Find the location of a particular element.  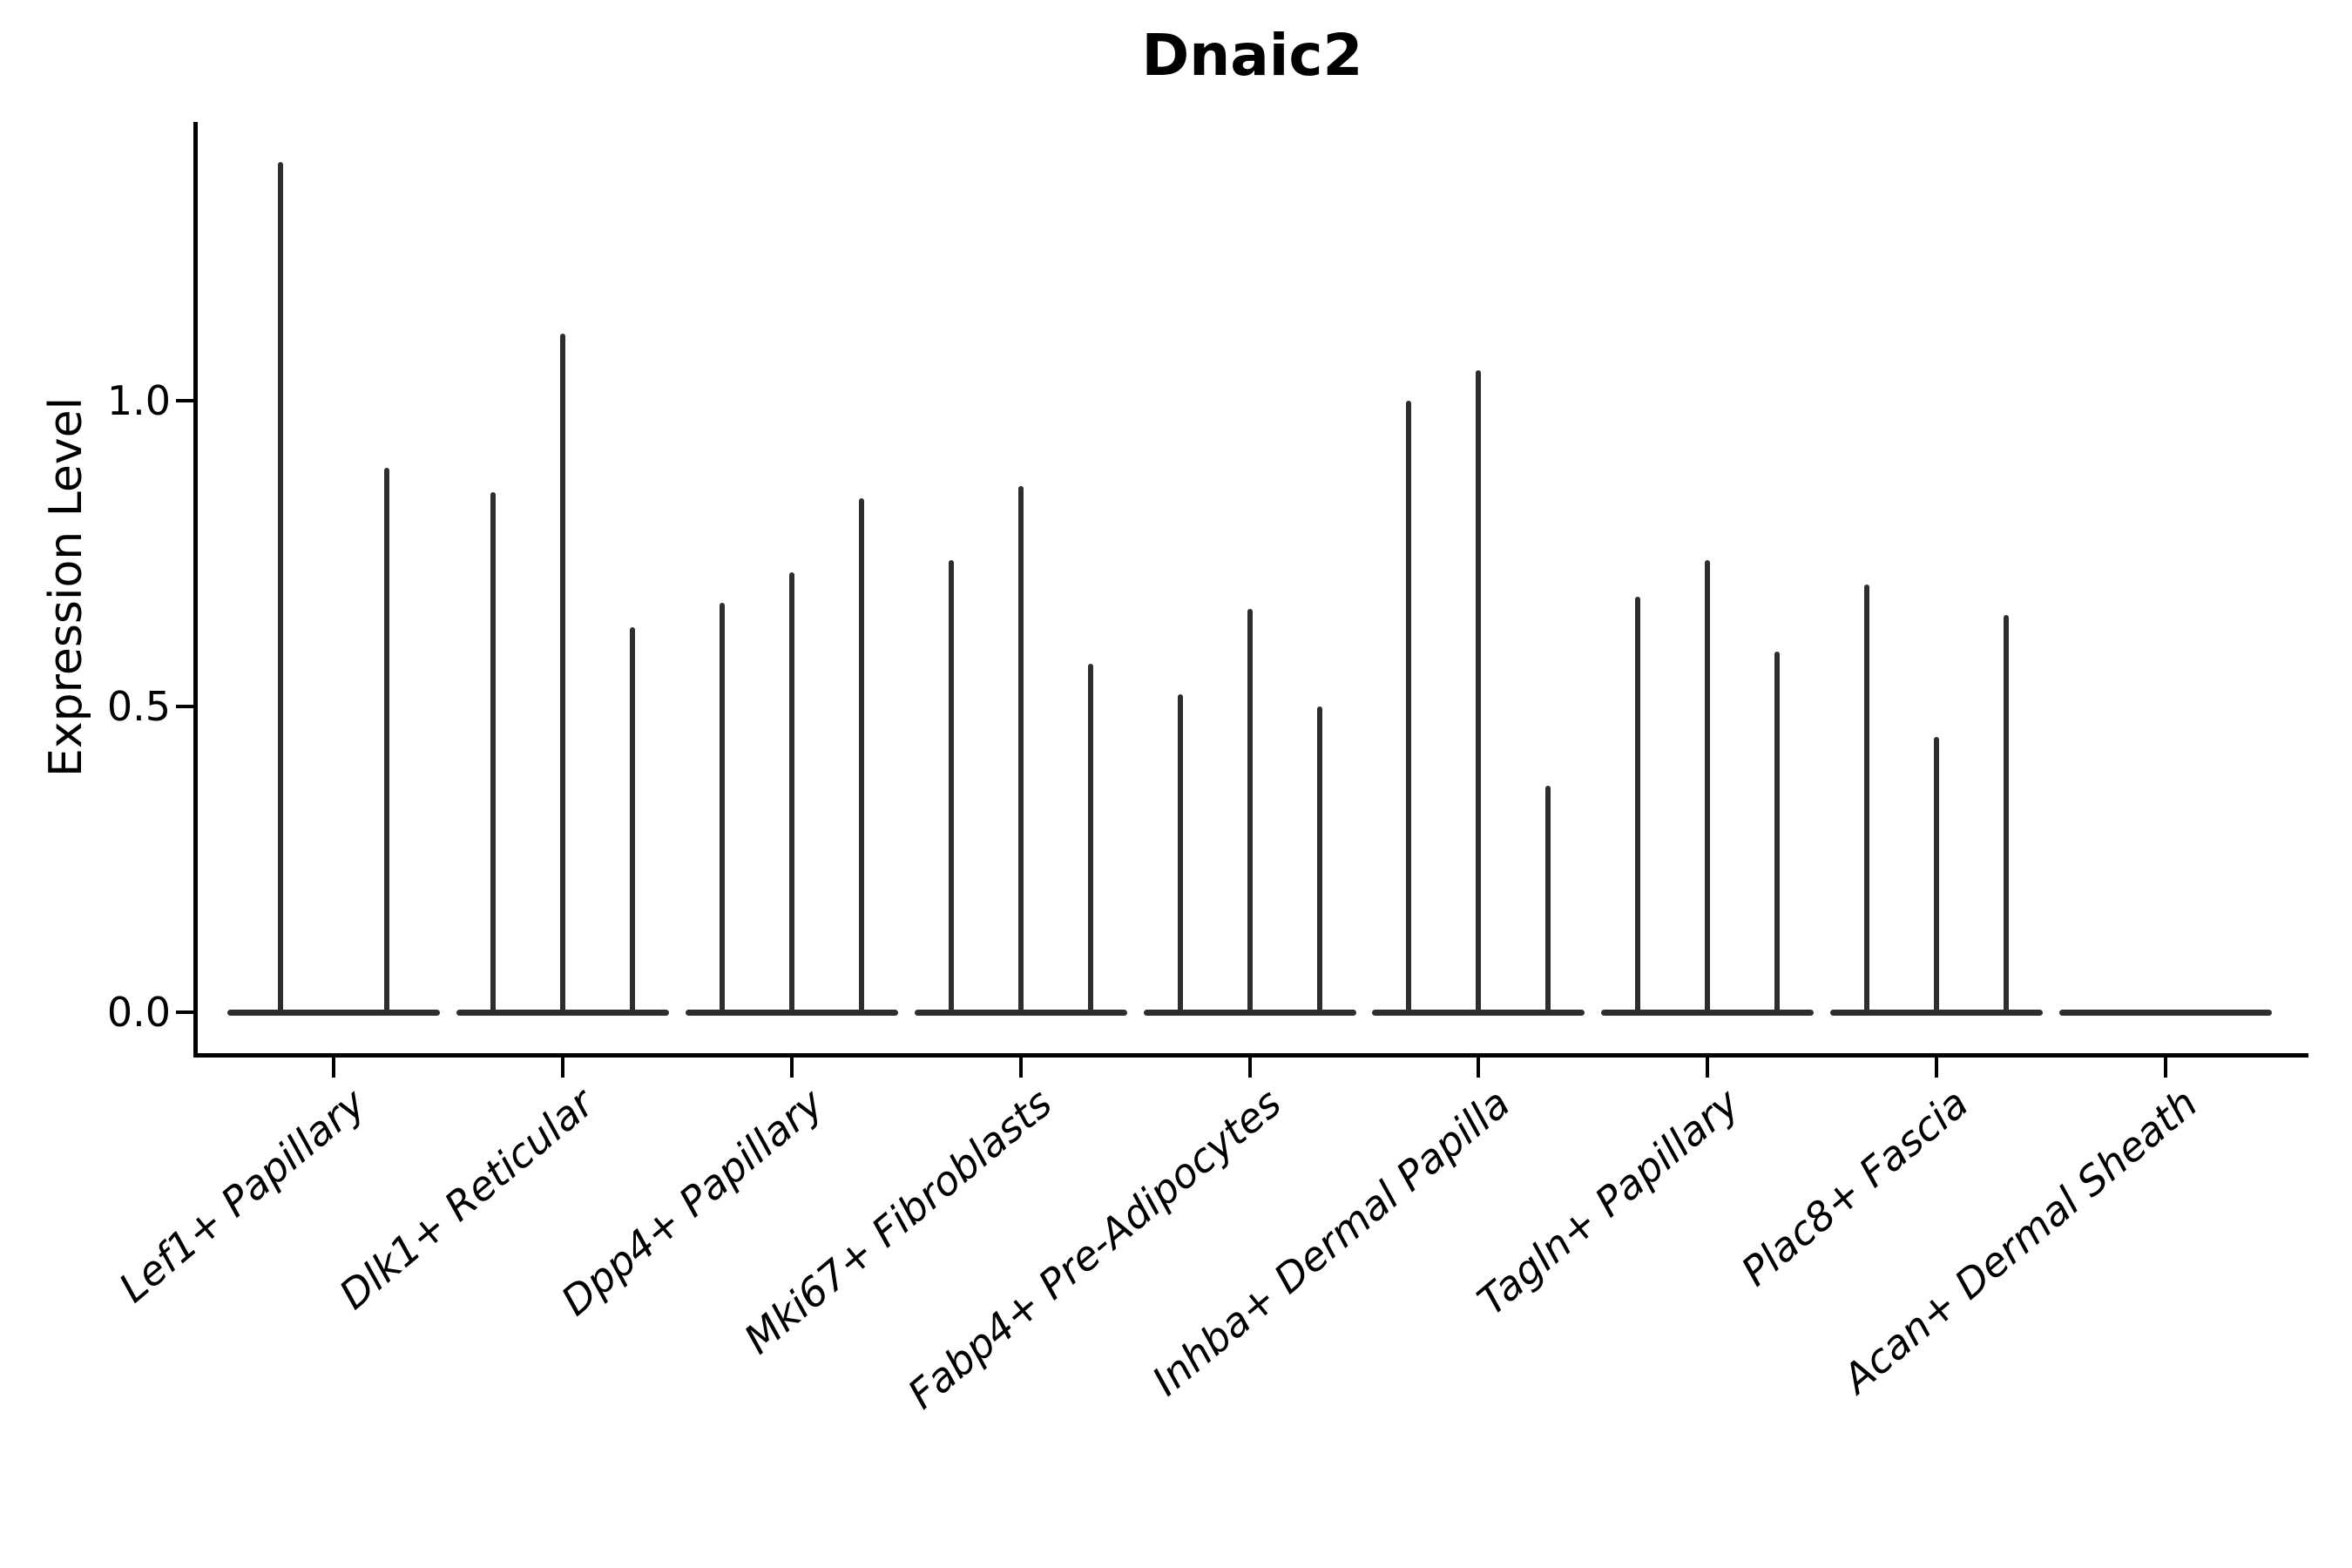

x-axis-spine is located at coordinates (1250, 1055).